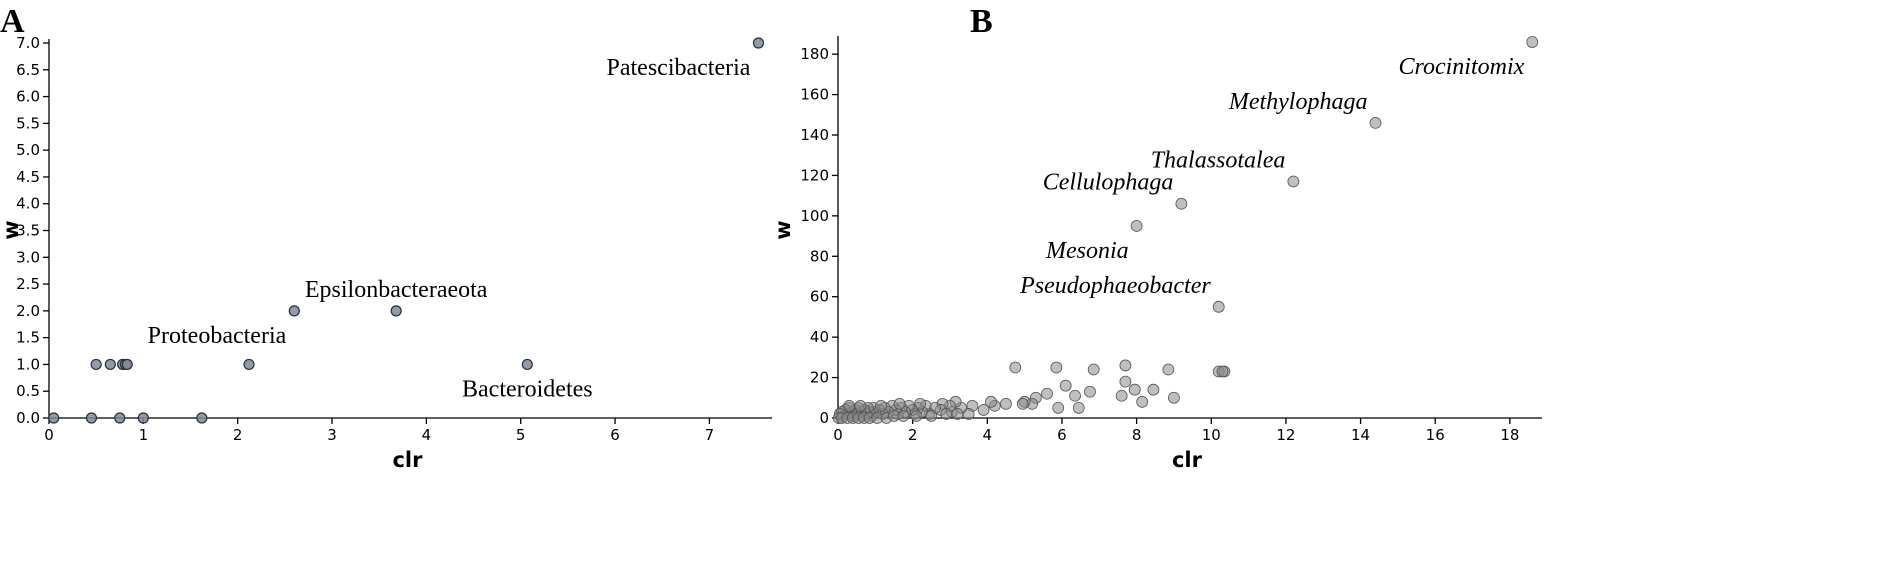 The height and width of the screenshot is (573, 1902). I want to click on y-tick-label-a: 5.0, so click(28, 150).